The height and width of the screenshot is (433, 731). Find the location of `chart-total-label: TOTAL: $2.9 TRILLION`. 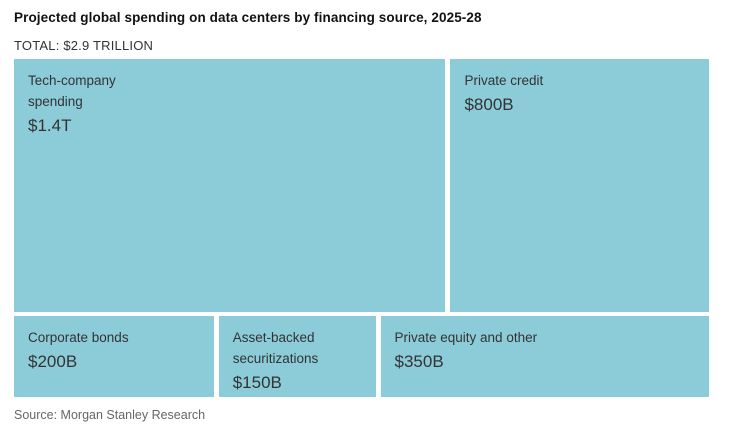

chart-total-label: TOTAL: $2.9 TRILLION is located at coordinates (84, 45).